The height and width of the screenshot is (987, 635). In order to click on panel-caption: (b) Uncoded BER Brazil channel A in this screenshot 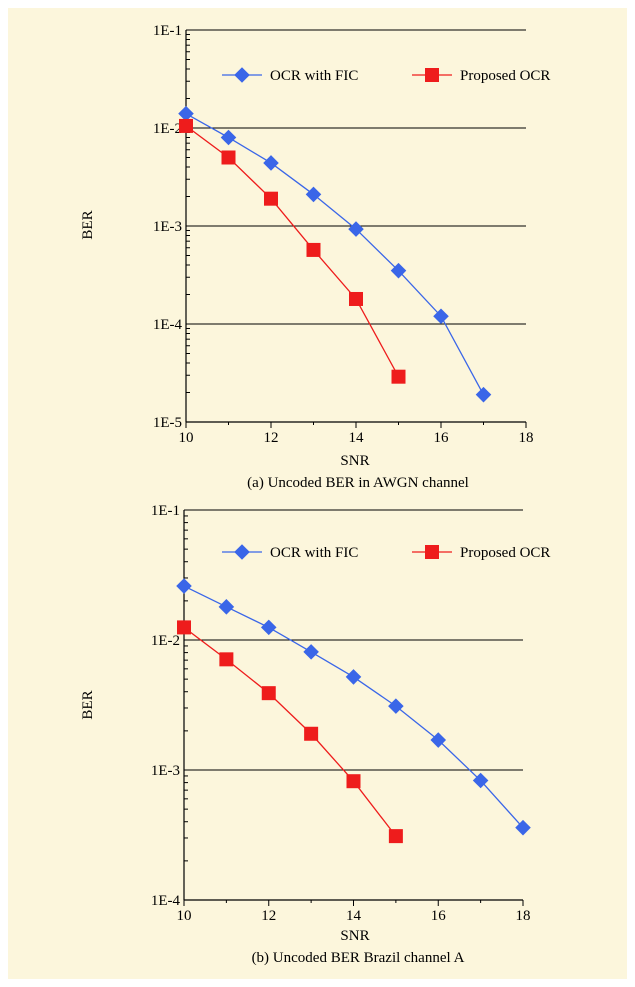, I will do `click(358, 958)`.